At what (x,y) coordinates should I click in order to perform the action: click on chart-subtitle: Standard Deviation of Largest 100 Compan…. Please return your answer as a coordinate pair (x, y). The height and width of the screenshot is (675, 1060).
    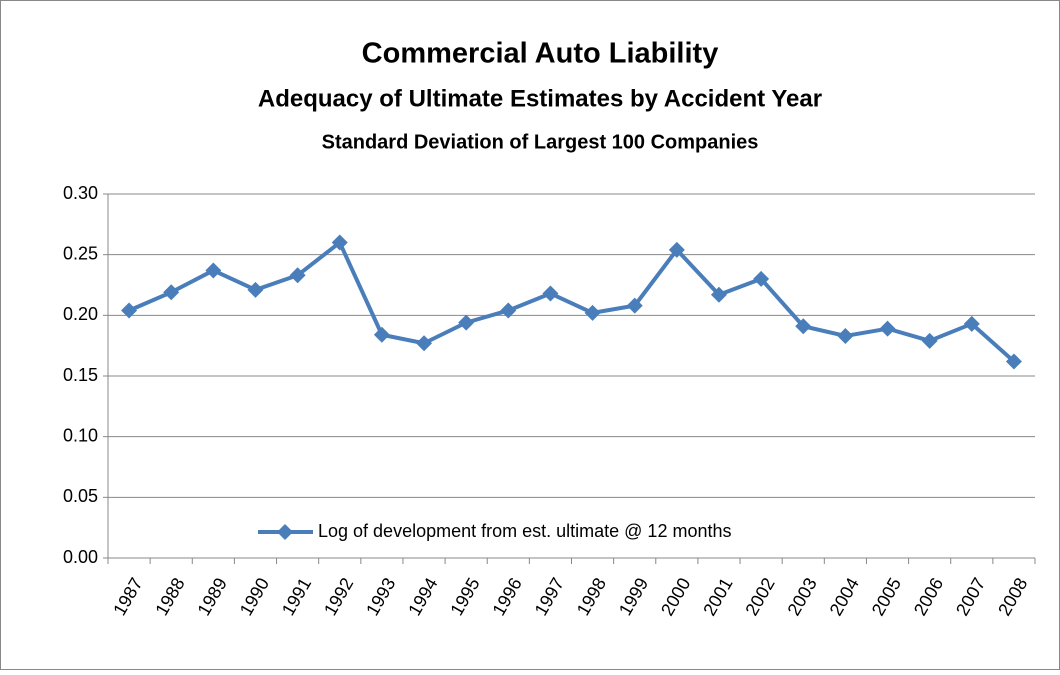
    Looking at the image, I should click on (540, 142).